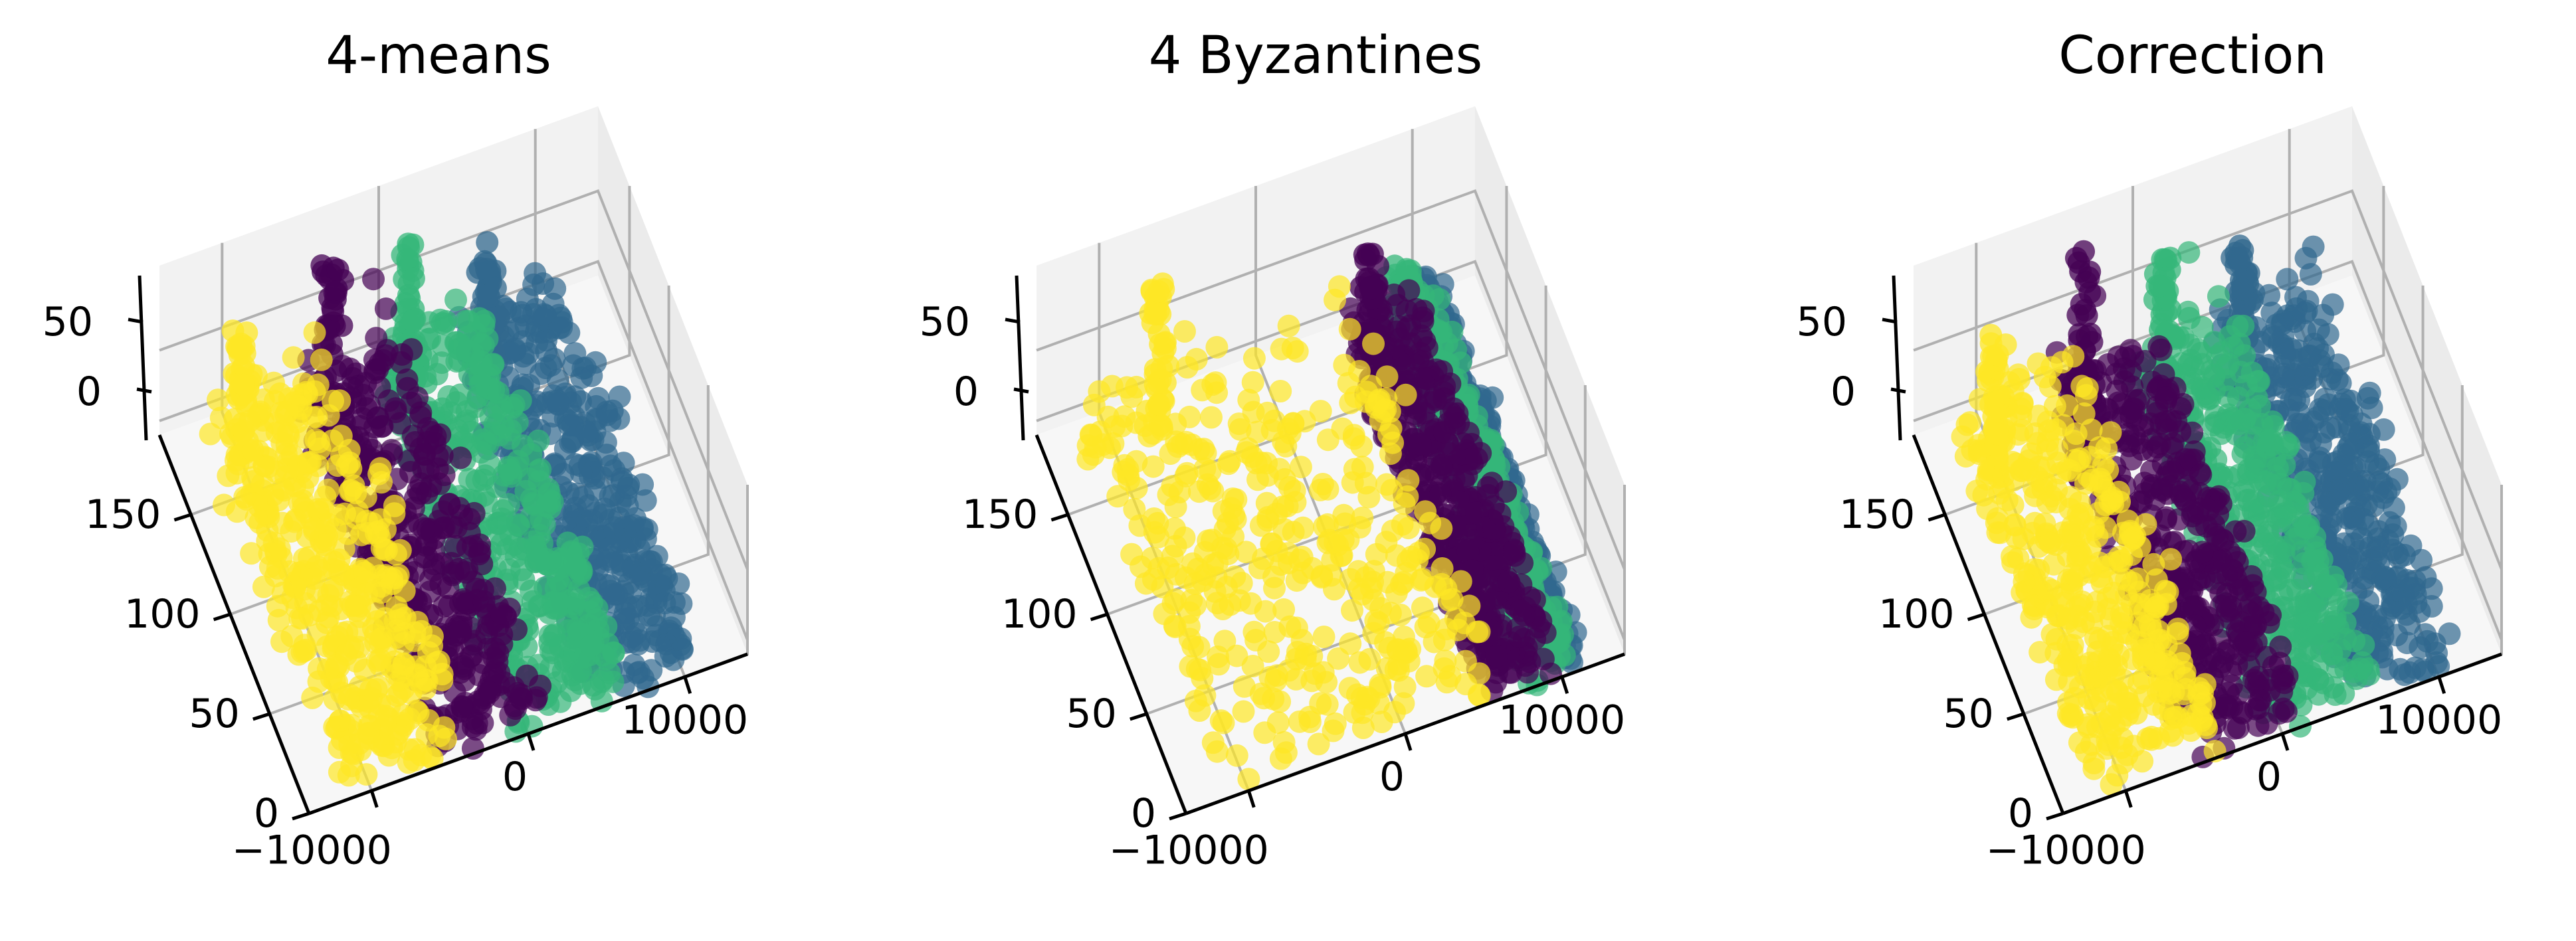  I want to click on x-tick-label: 10000, so click(1561, 720).